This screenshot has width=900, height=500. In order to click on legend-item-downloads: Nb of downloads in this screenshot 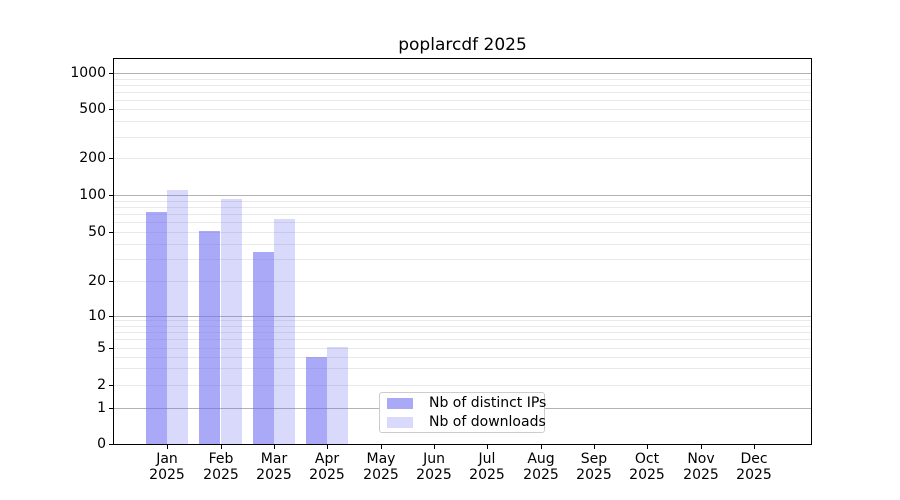, I will do `click(463, 422)`.